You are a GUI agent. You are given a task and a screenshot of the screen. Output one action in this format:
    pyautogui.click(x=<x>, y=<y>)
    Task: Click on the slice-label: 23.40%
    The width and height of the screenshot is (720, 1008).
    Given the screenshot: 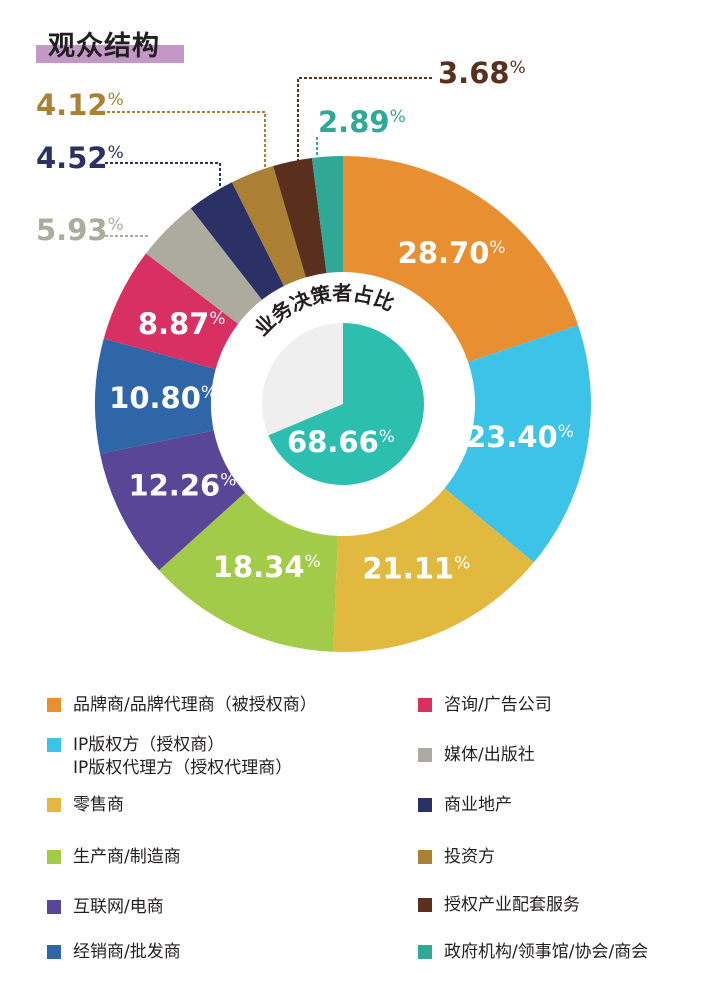 What is the action you would take?
    pyautogui.click(x=520, y=437)
    